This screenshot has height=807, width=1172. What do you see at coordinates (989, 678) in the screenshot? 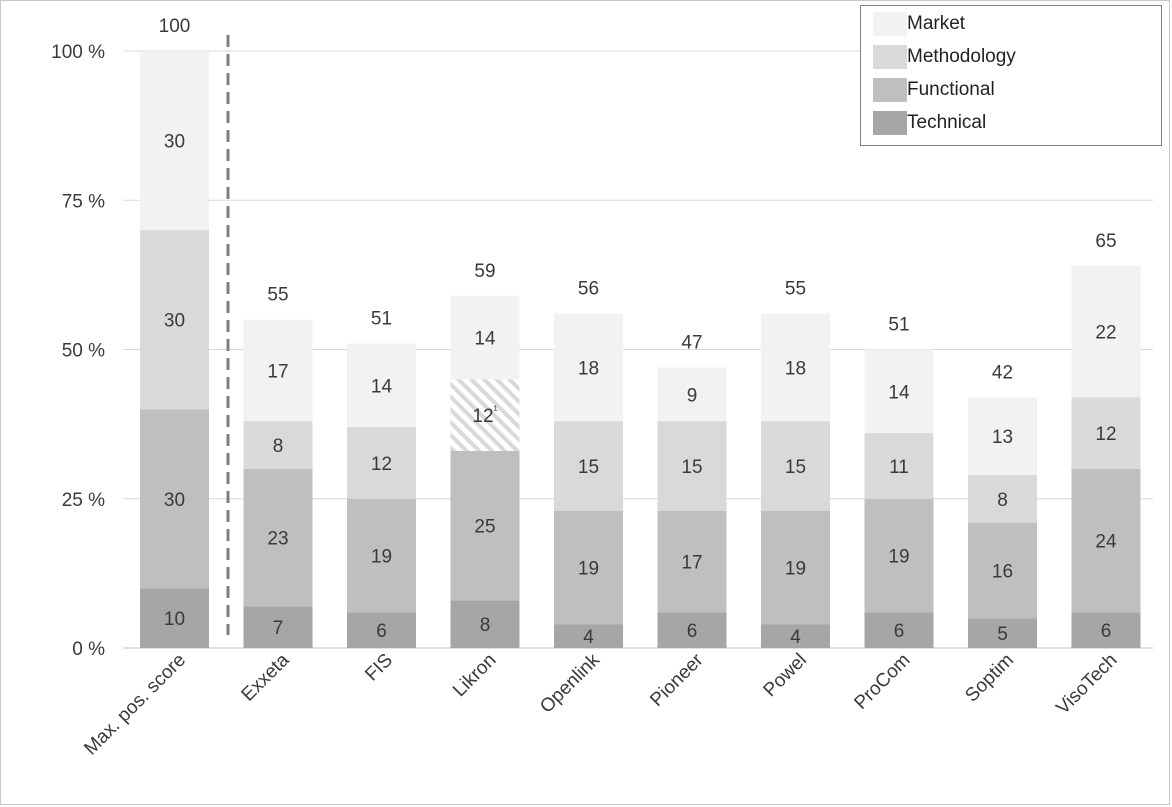
I see `category-label: Soptim` at bounding box center [989, 678].